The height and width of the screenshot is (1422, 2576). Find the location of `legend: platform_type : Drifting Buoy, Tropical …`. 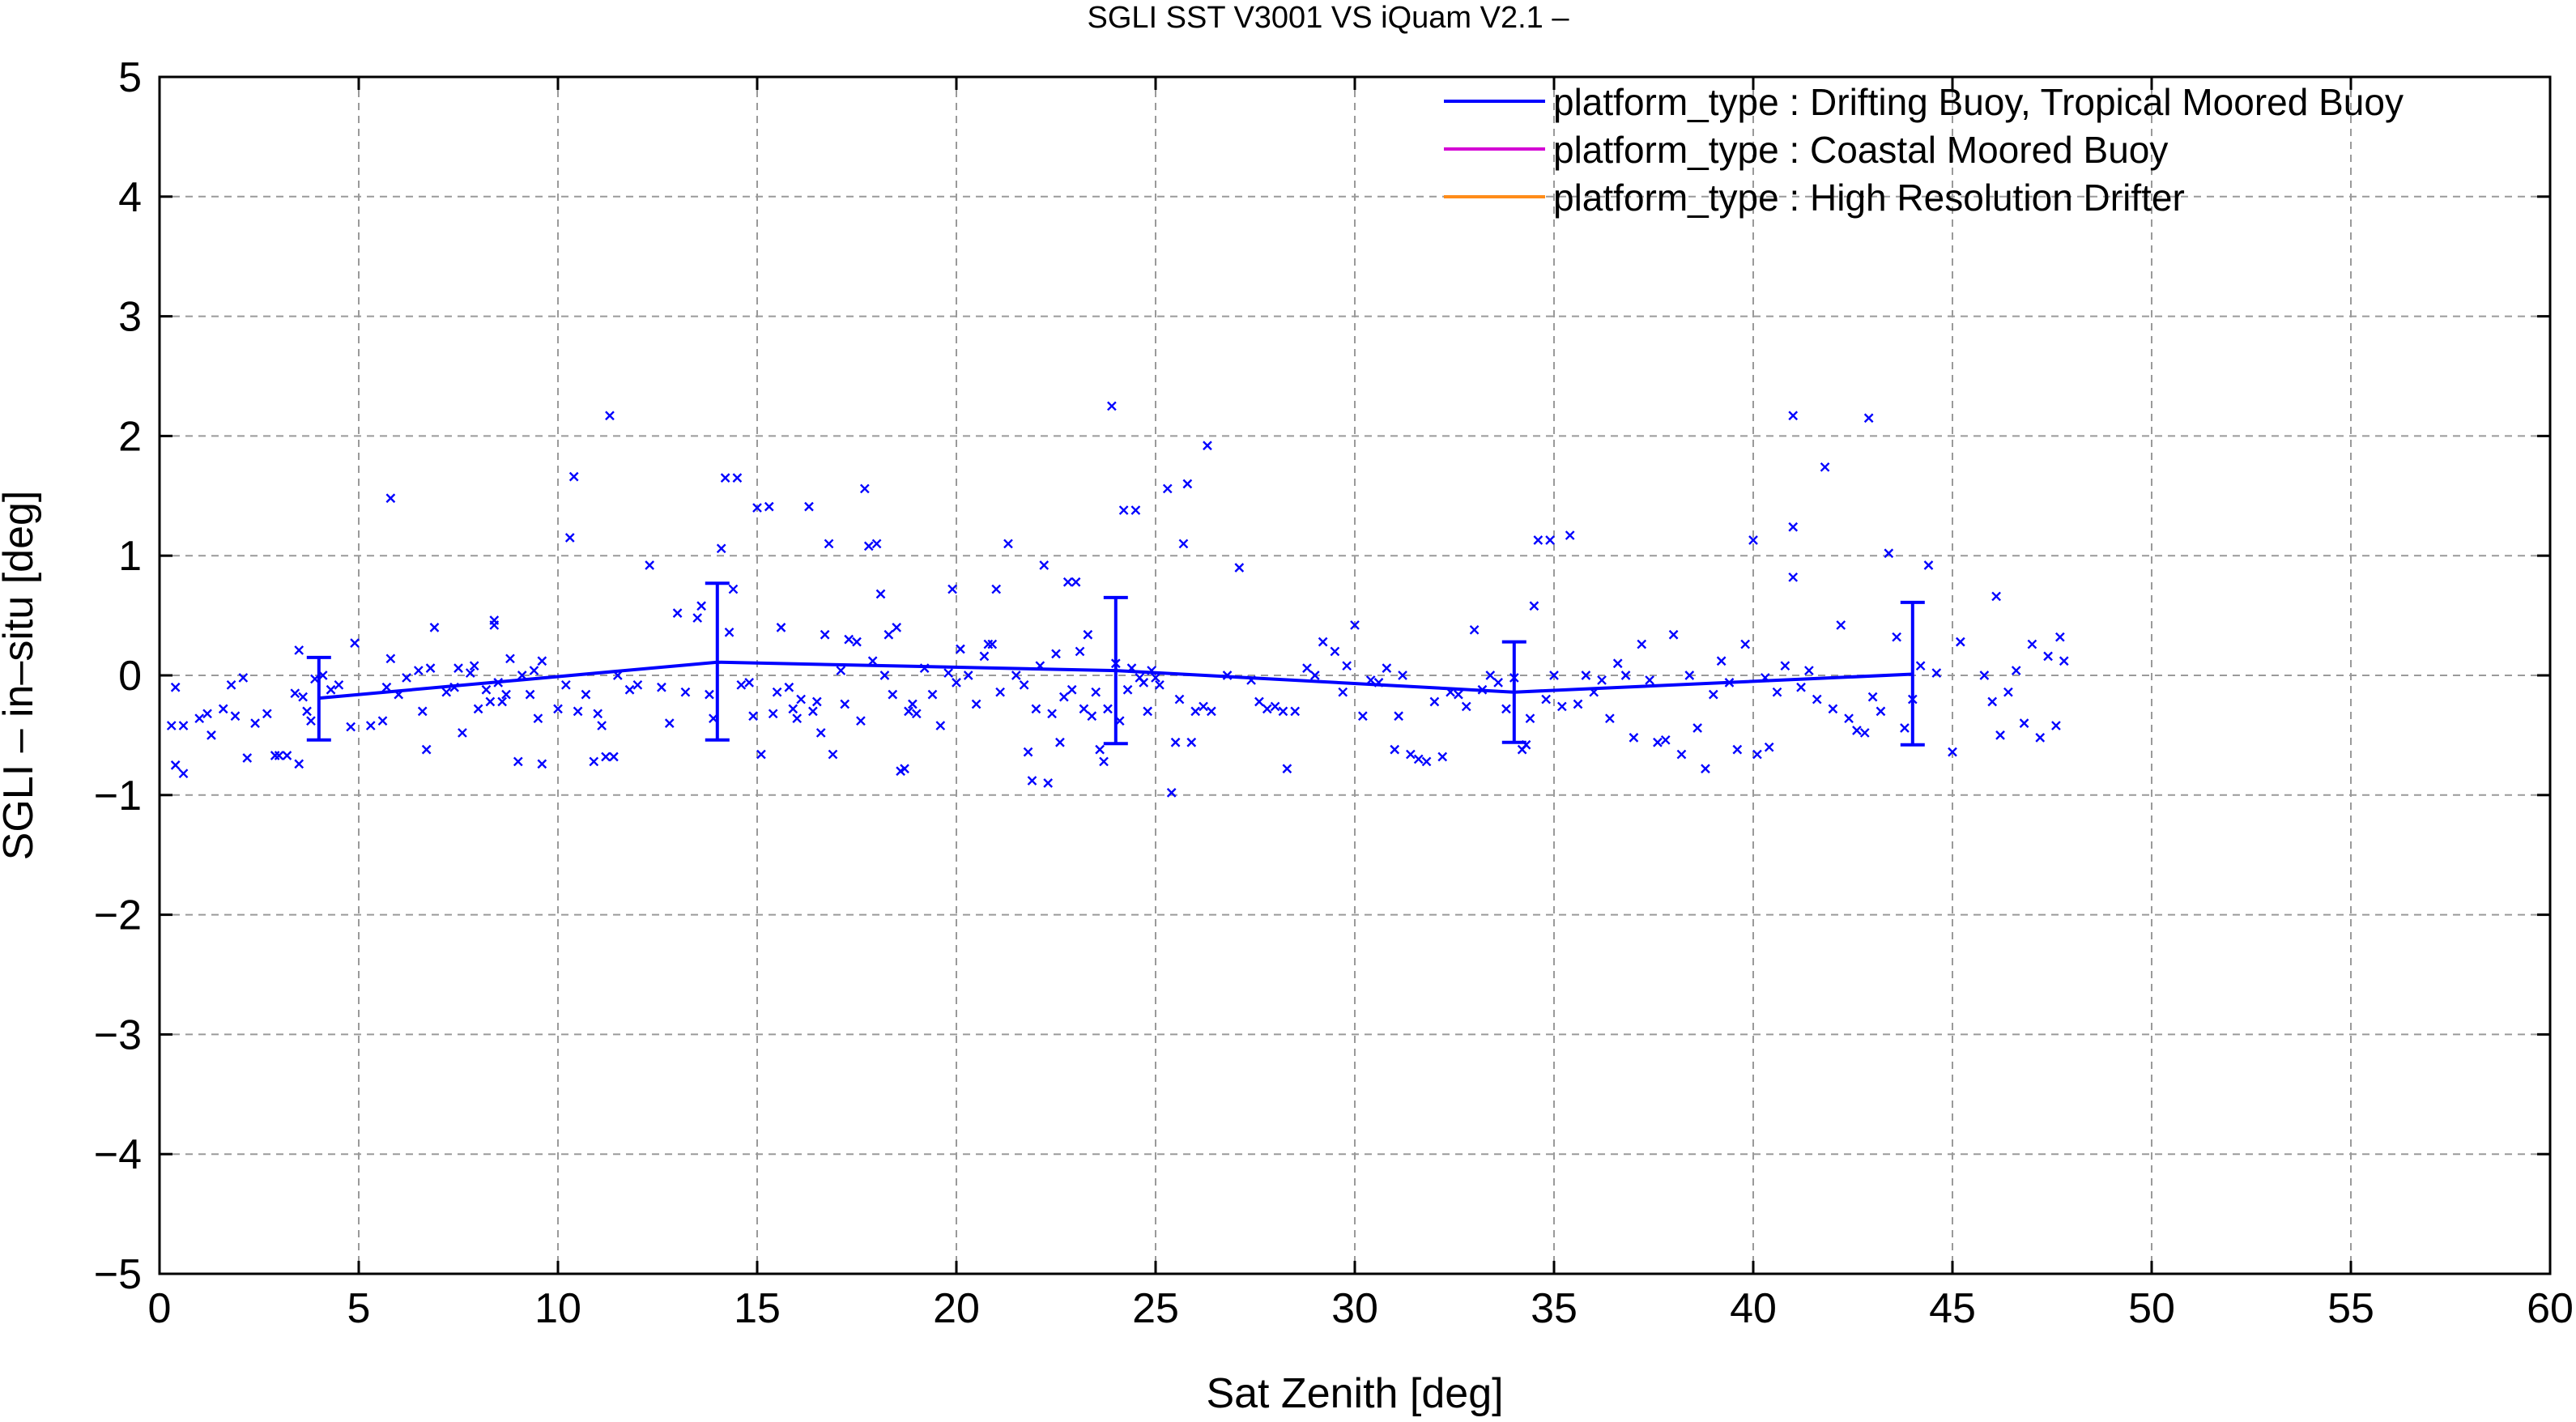

legend: platform_type : Drifting Buoy, Tropical … is located at coordinates (1924, 150).